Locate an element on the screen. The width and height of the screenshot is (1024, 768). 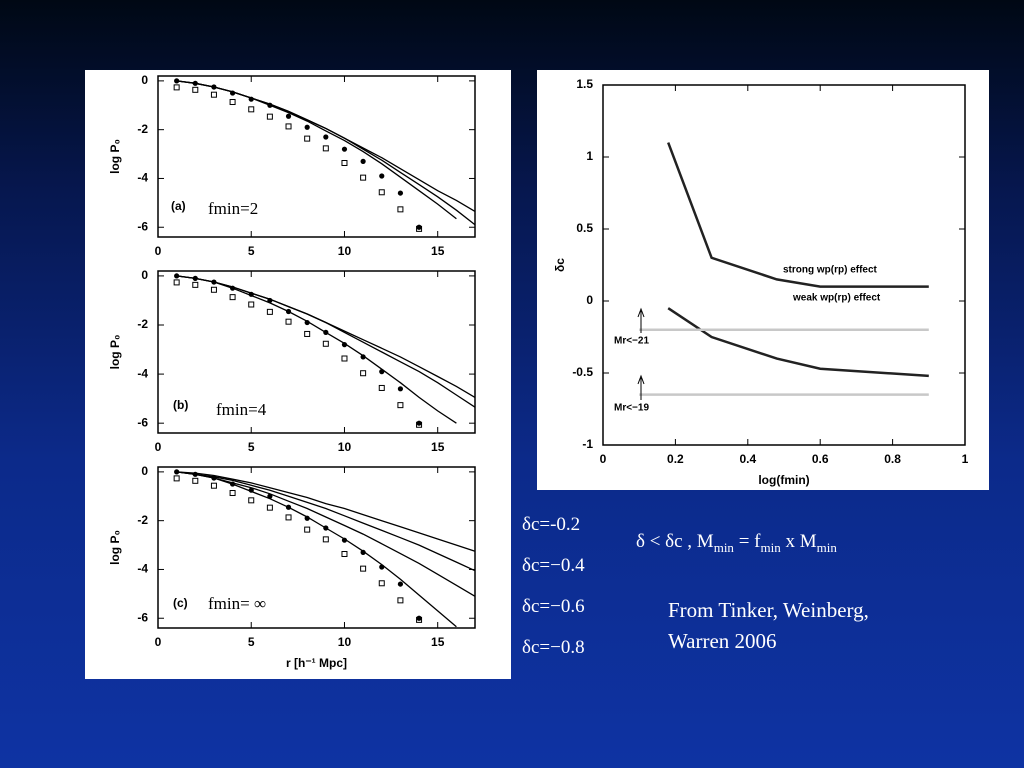
panel-label: fmin=2 is located at coordinates (233, 208).